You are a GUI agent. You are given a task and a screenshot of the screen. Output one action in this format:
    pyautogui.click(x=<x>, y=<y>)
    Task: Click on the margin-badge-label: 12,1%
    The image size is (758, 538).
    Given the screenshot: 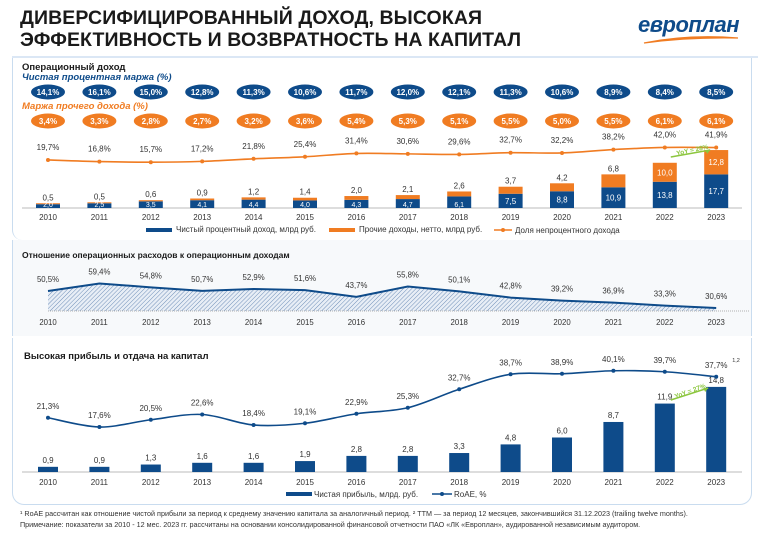 What is the action you would take?
    pyautogui.click(x=459, y=92)
    